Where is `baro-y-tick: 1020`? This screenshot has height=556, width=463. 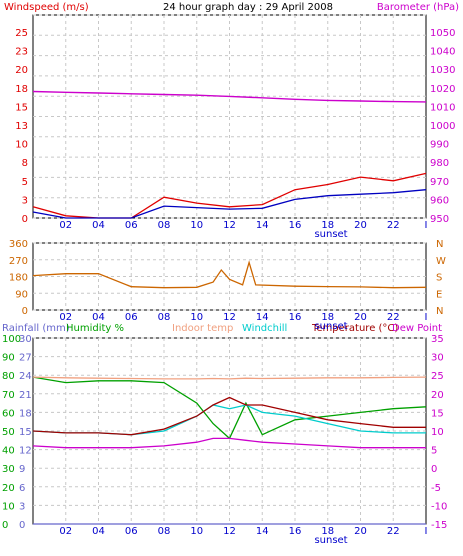
baro-y-tick: 1020 is located at coordinates (442, 89).